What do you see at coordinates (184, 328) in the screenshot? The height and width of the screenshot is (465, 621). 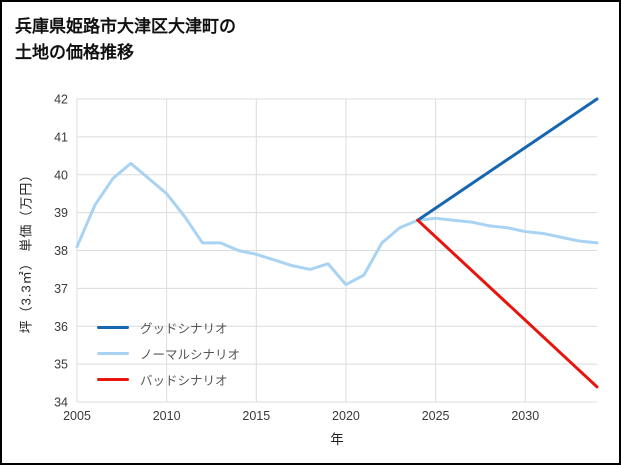 I see `legend-label-good-scenario: グッドシナリオ` at bounding box center [184, 328].